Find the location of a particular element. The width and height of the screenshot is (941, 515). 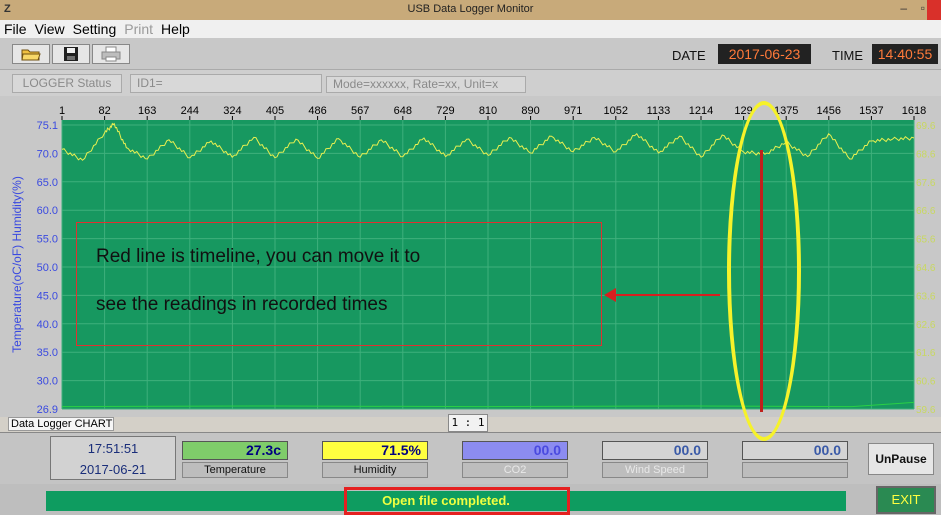

window-title: USB Data Logger Monitor is located at coordinates (470, 9).